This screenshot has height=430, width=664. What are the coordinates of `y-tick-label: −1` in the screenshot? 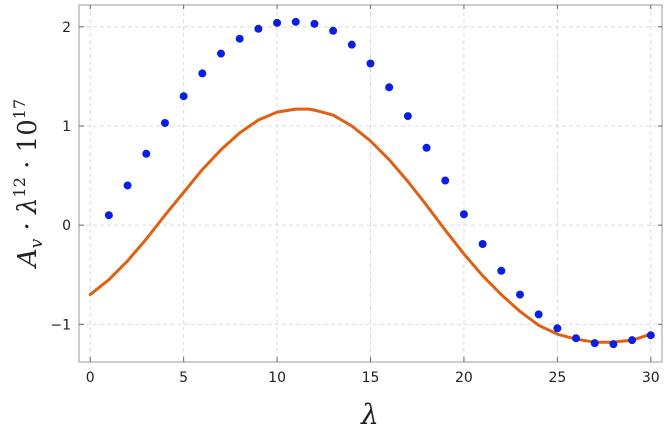 It's located at (60, 325).